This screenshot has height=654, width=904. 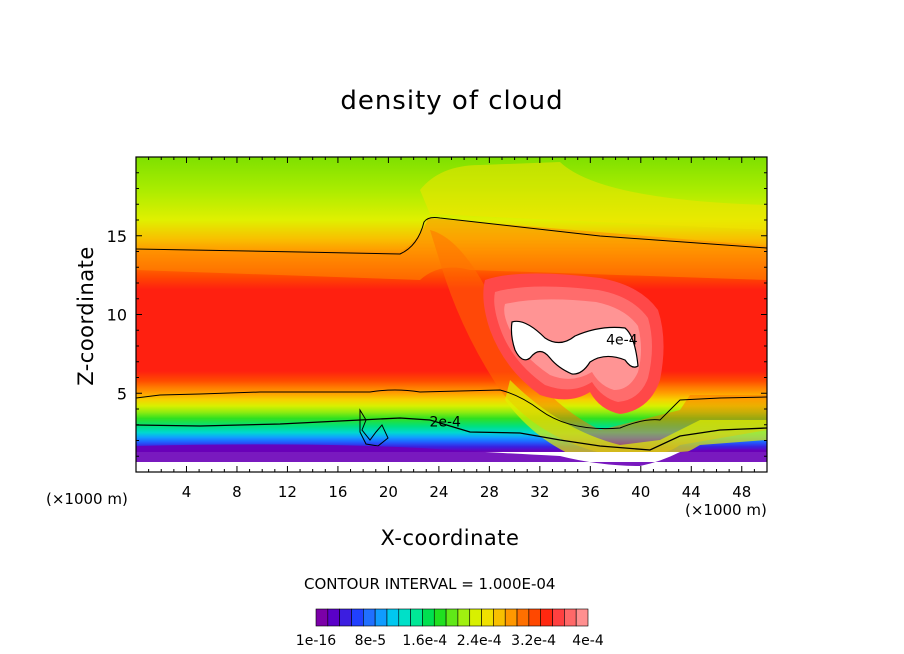 I want to click on colorbar-label: 8e-5, so click(x=370, y=641).